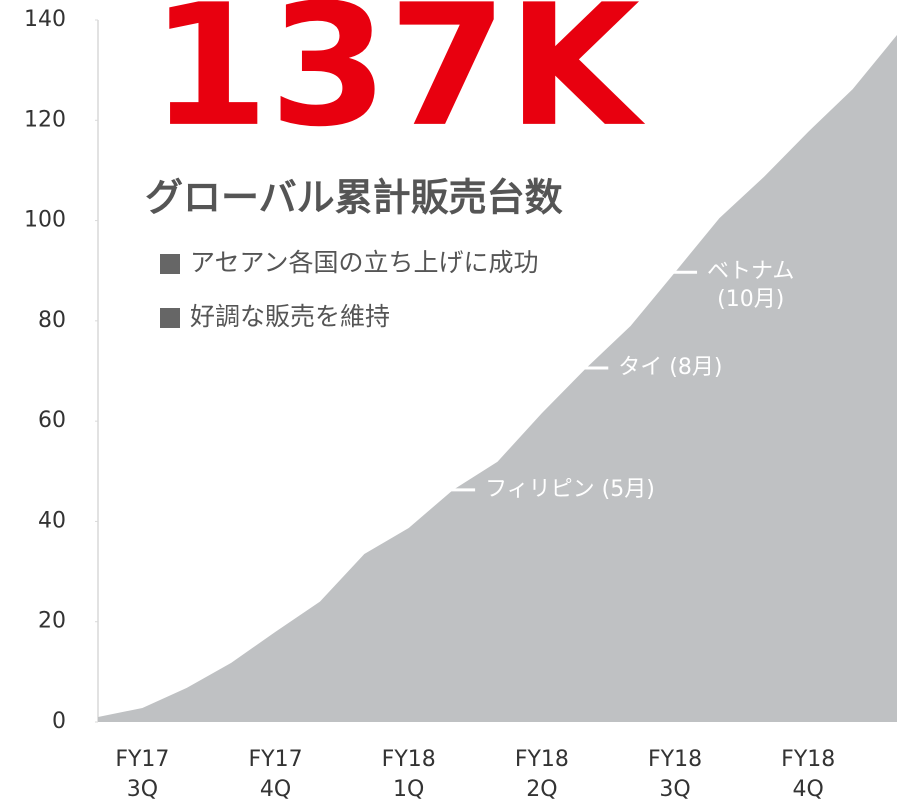 The height and width of the screenshot is (807, 897). I want to click on annotation: フィリピン (5月), so click(570, 489).